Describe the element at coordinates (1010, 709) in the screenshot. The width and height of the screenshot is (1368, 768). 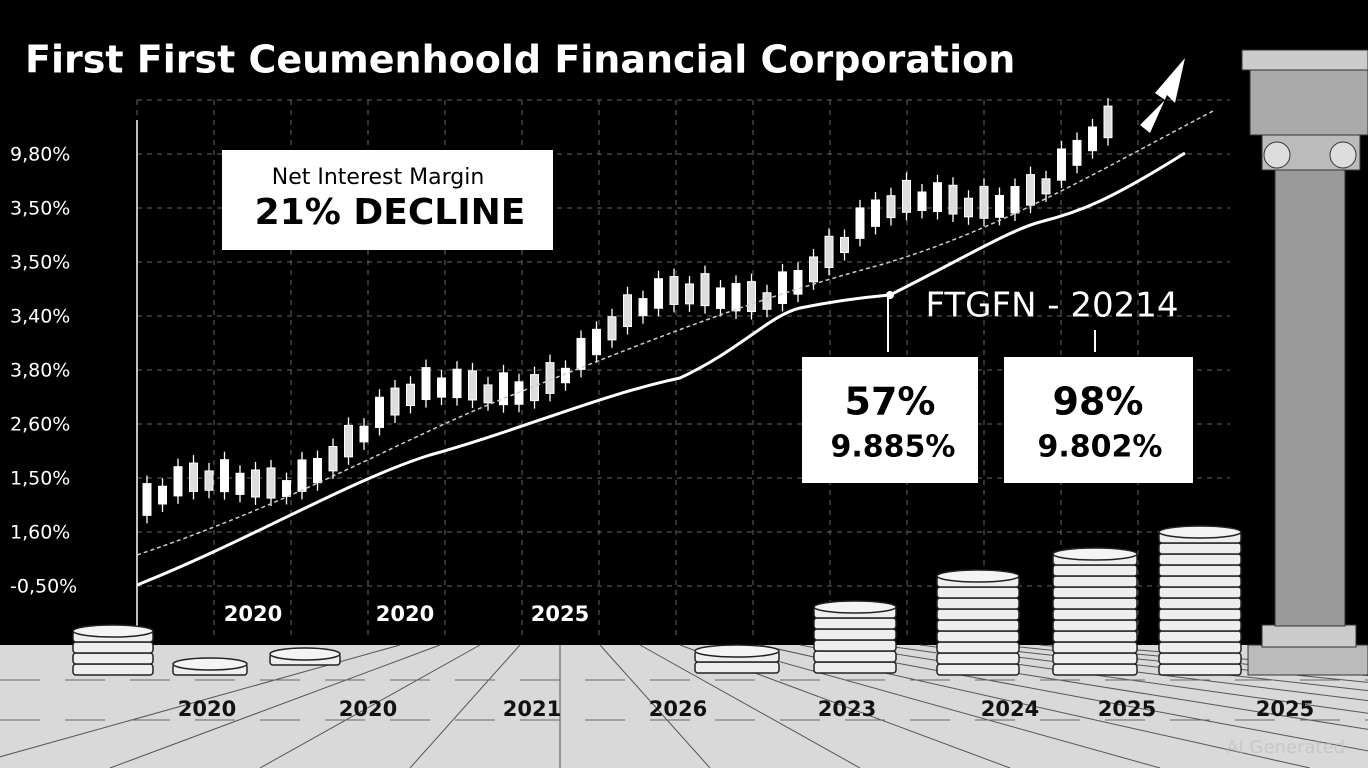
I see `floor-label: 2024` at that location.